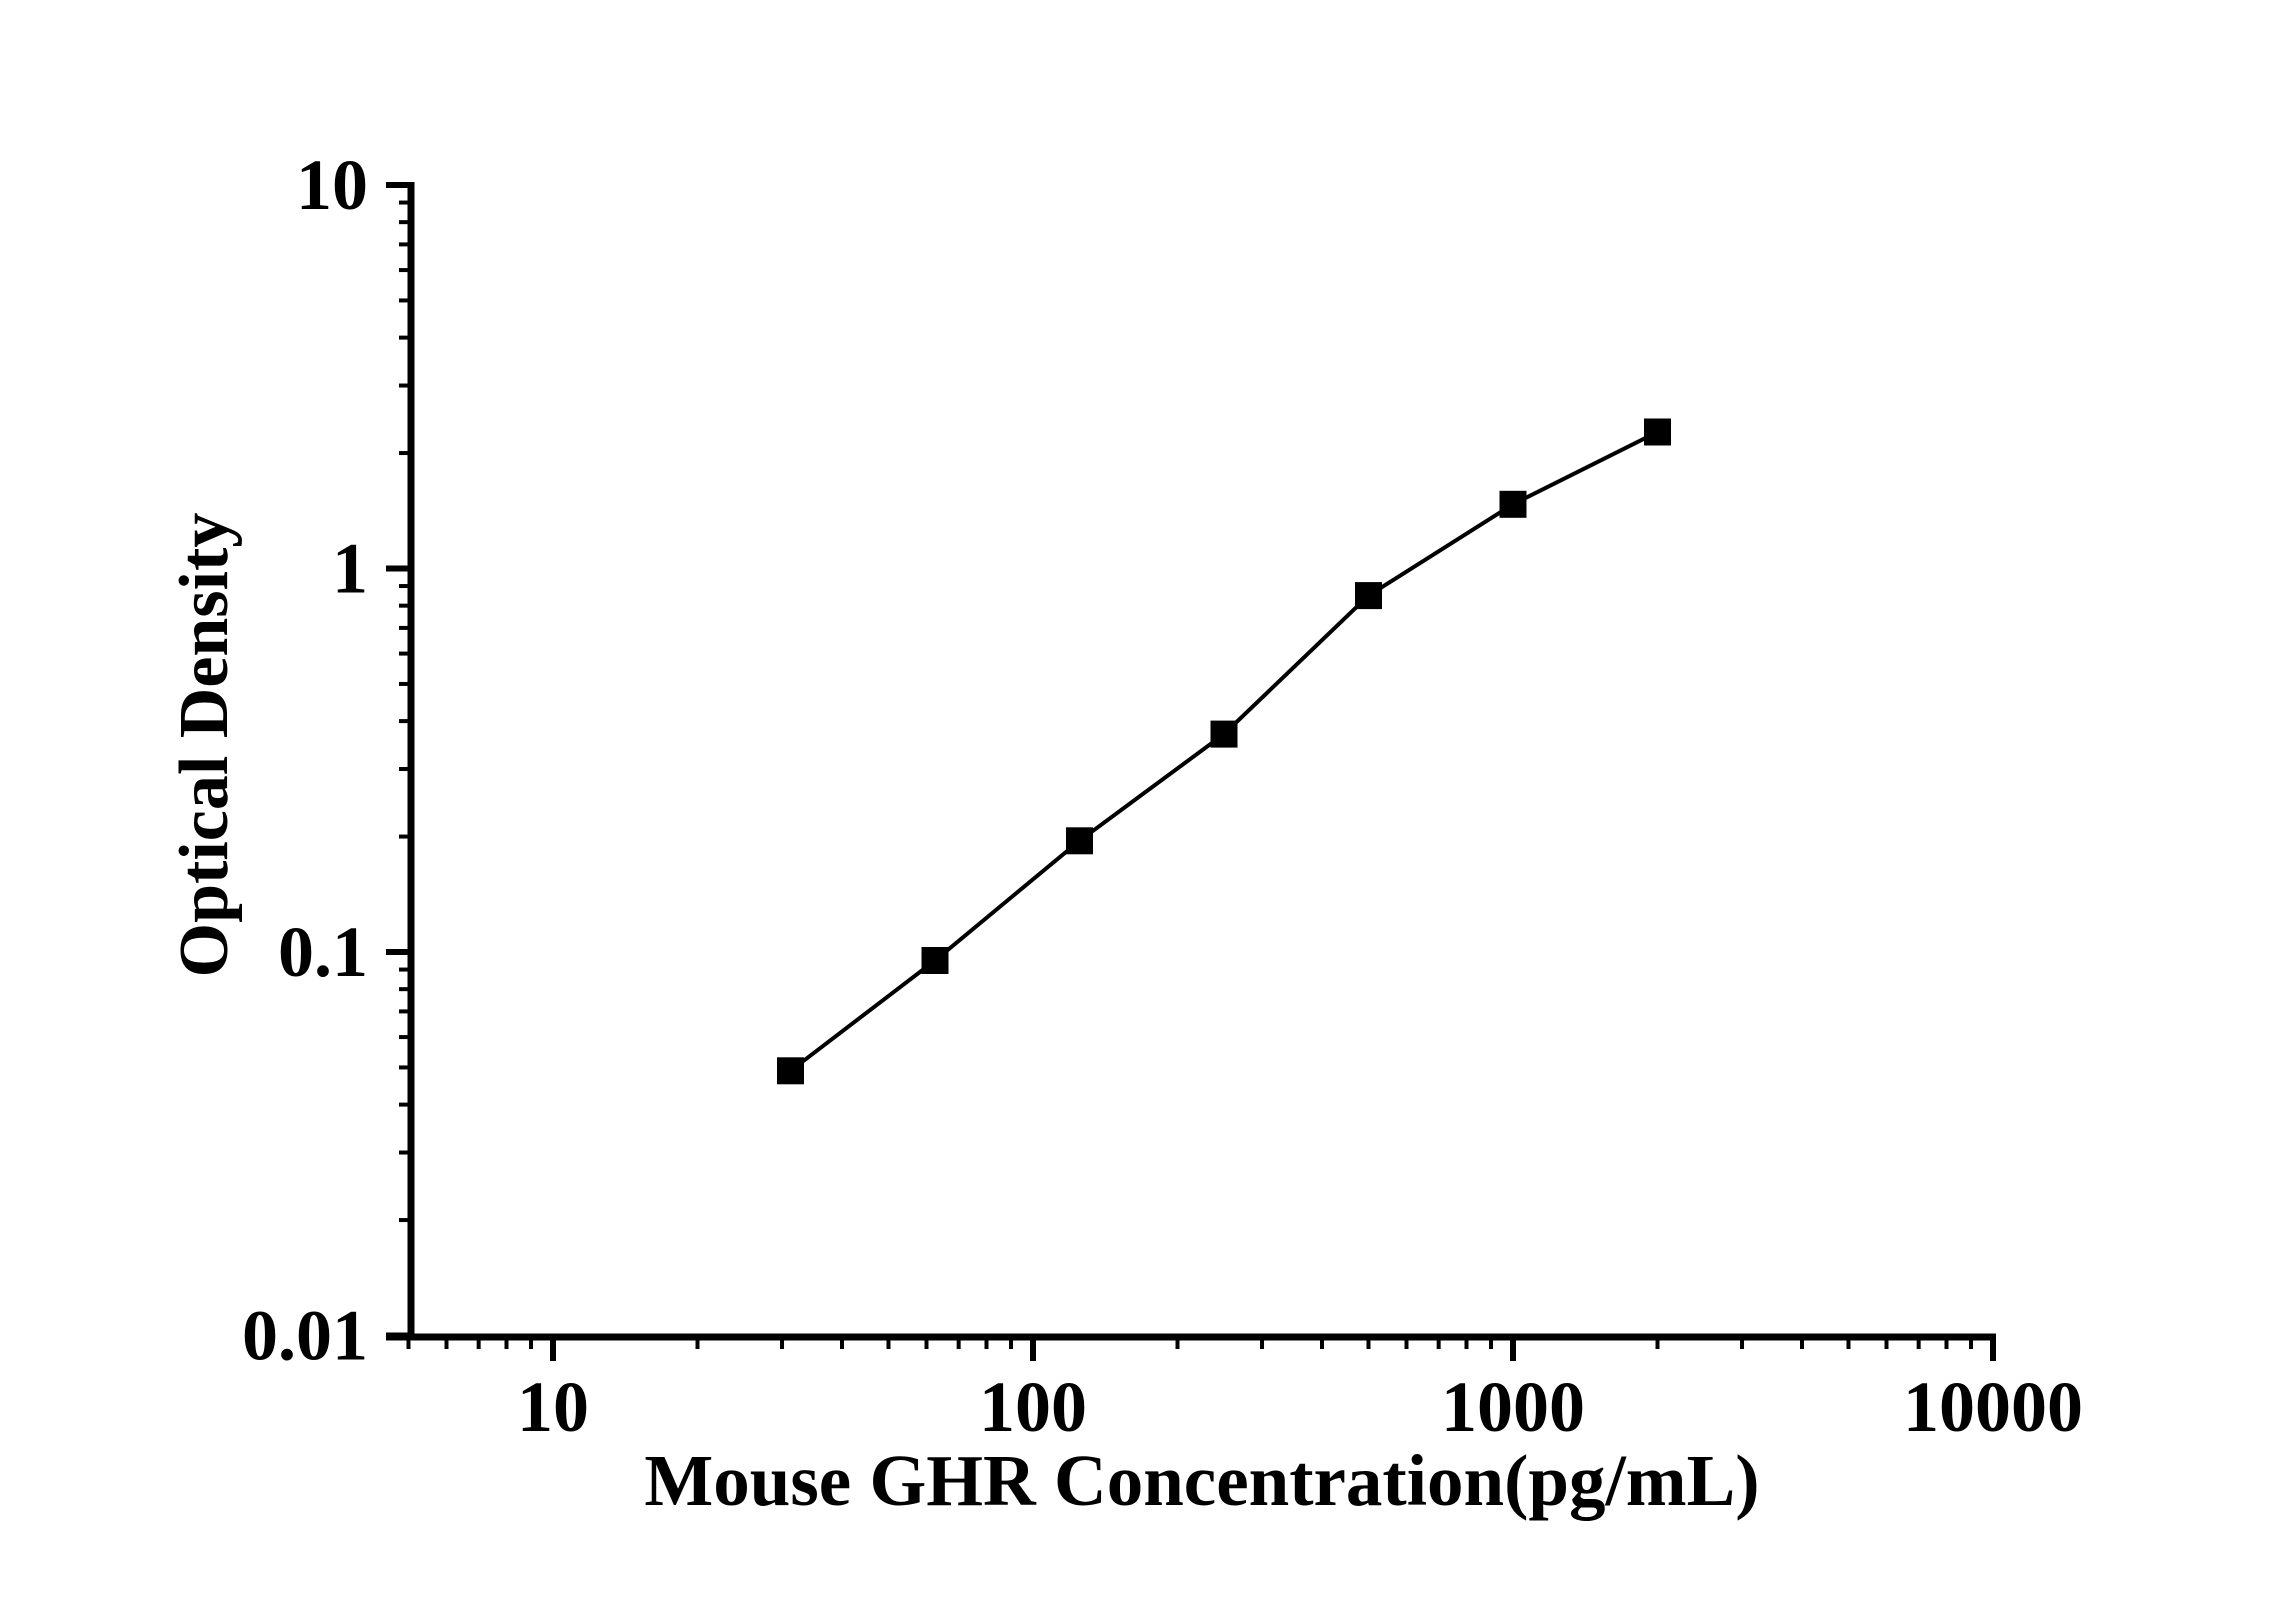 The image size is (2296, 1604). Describe the element at coordinates (305, 1336) in the screenshot. I see `y-tick-label: 0.01` at that location.